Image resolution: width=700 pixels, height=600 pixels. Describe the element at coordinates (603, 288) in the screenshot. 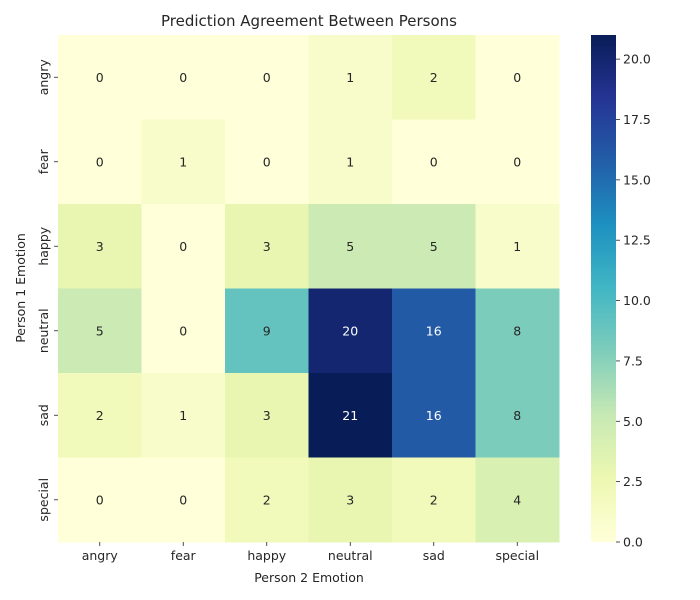

I see `colorbar` at that location.